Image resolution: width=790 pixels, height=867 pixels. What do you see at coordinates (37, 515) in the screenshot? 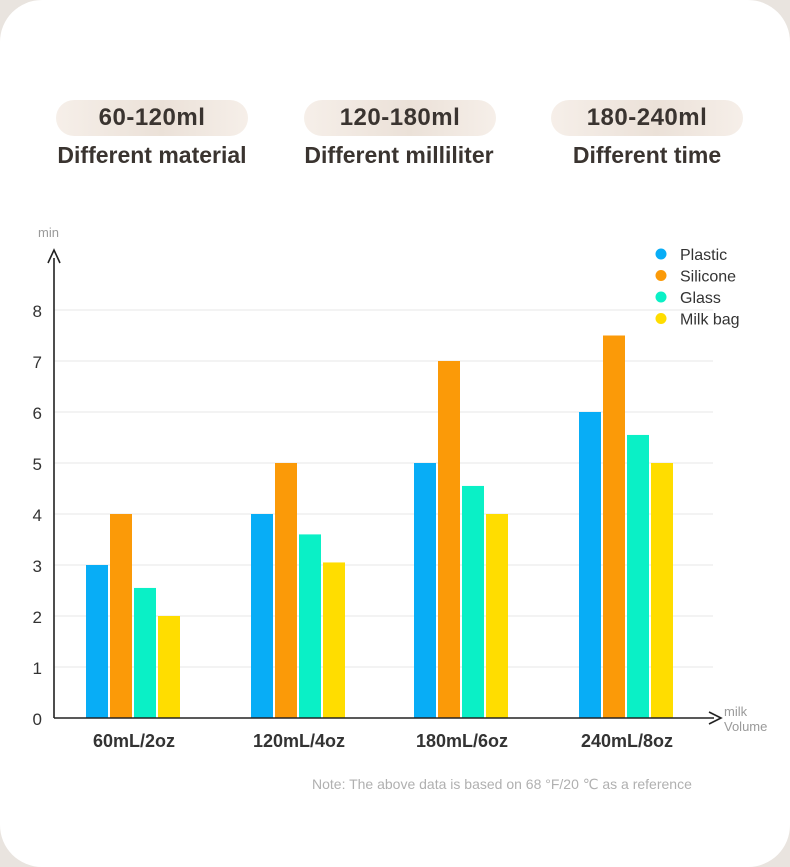
I see `y-tick-label: 4` at bounding box center [37, 515].